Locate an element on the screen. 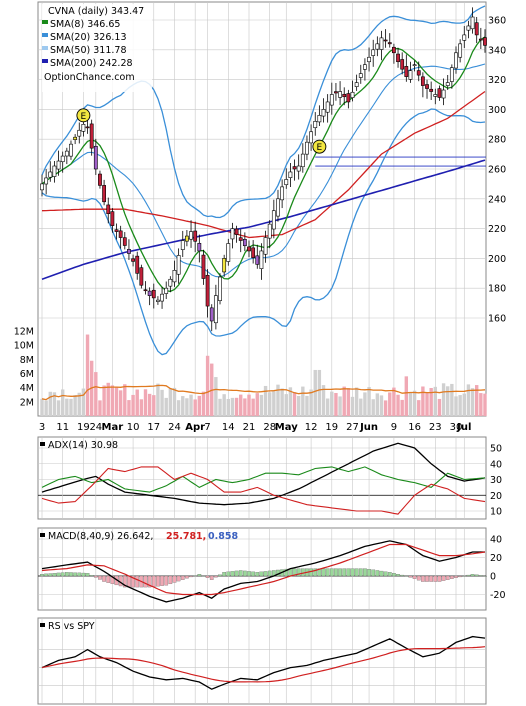  price-y-ticks: 360 340 320 300 280 260 240 220 200 180 160 is located at coordinates (497, 170).